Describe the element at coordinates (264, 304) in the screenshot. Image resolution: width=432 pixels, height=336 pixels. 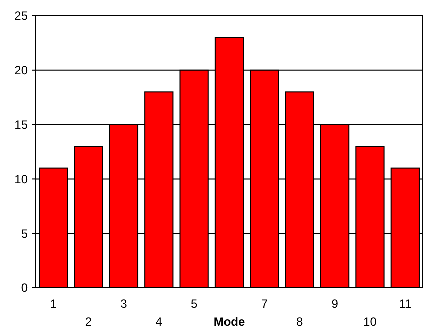
I see `x-tick-label: 7` at that location.